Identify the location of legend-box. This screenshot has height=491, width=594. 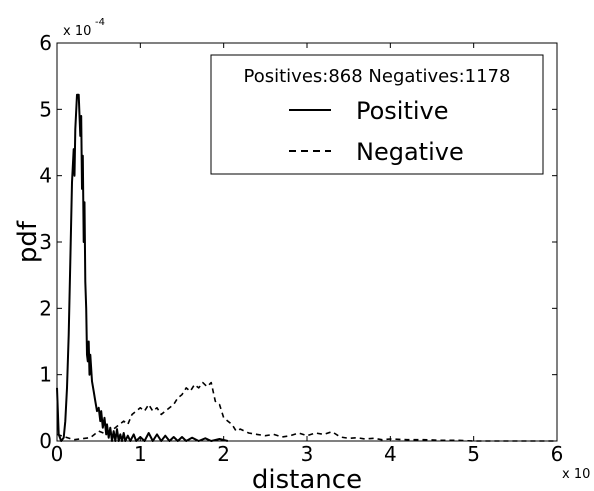
(377, 114).